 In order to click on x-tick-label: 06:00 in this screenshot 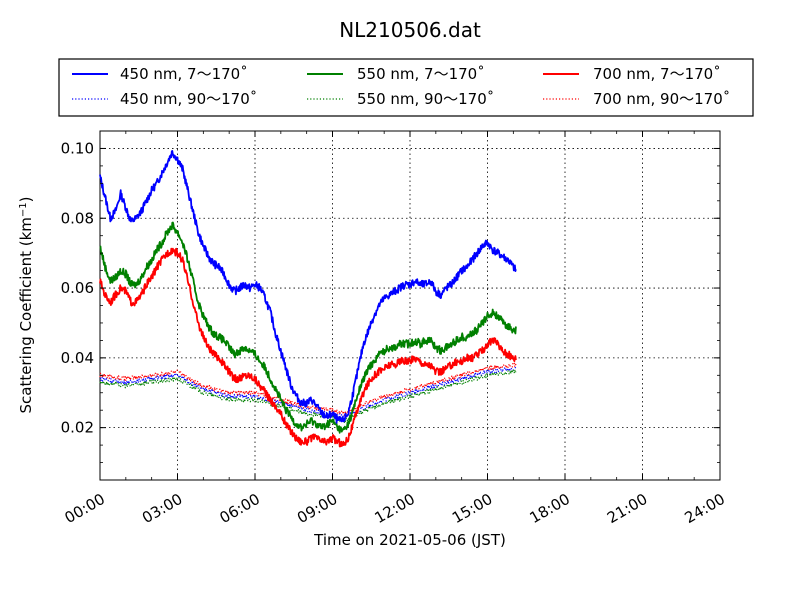, I will do `click(240, 508)`.